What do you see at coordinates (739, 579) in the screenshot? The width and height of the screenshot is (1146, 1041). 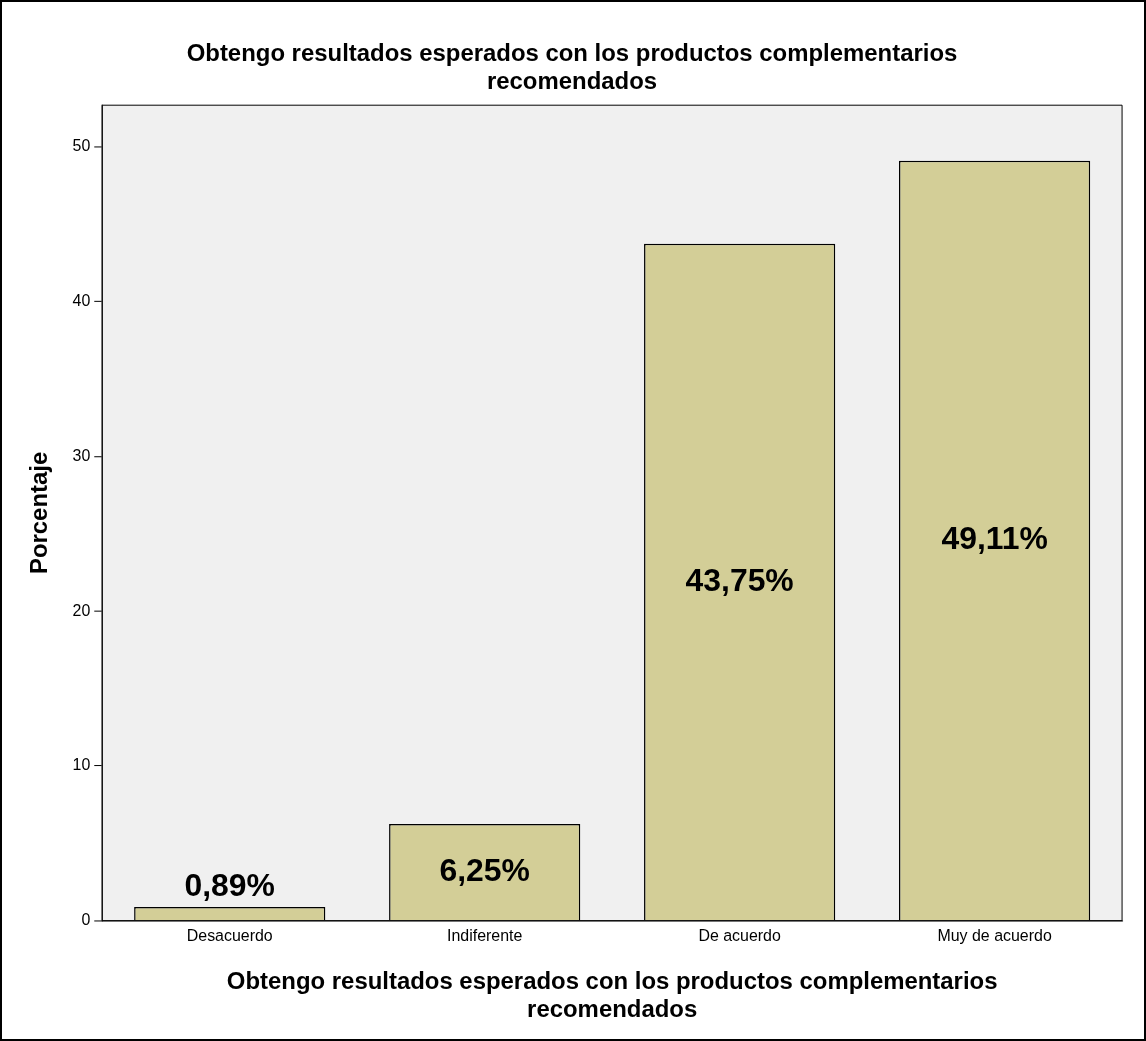 I see `data-label: 43,75%` at bounding box center [739, 579].